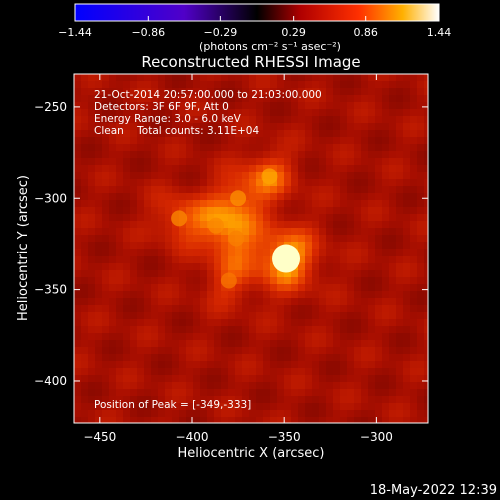 This screenshot has width=500, height=500. I want to click on colorbar-tick-label: −0.29, so click(220, 32).